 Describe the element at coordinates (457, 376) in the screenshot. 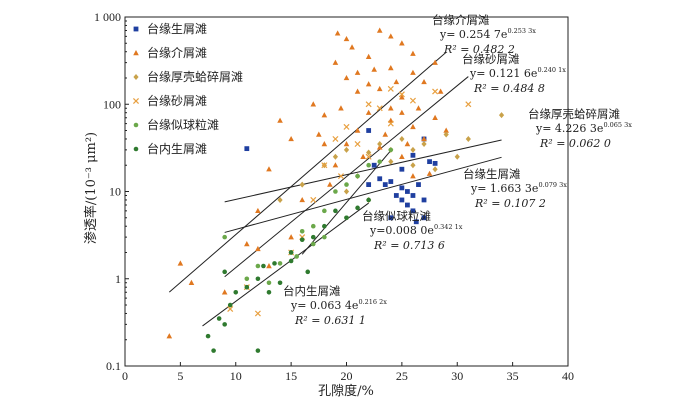

I see `x-tick-label: 30` at that location.